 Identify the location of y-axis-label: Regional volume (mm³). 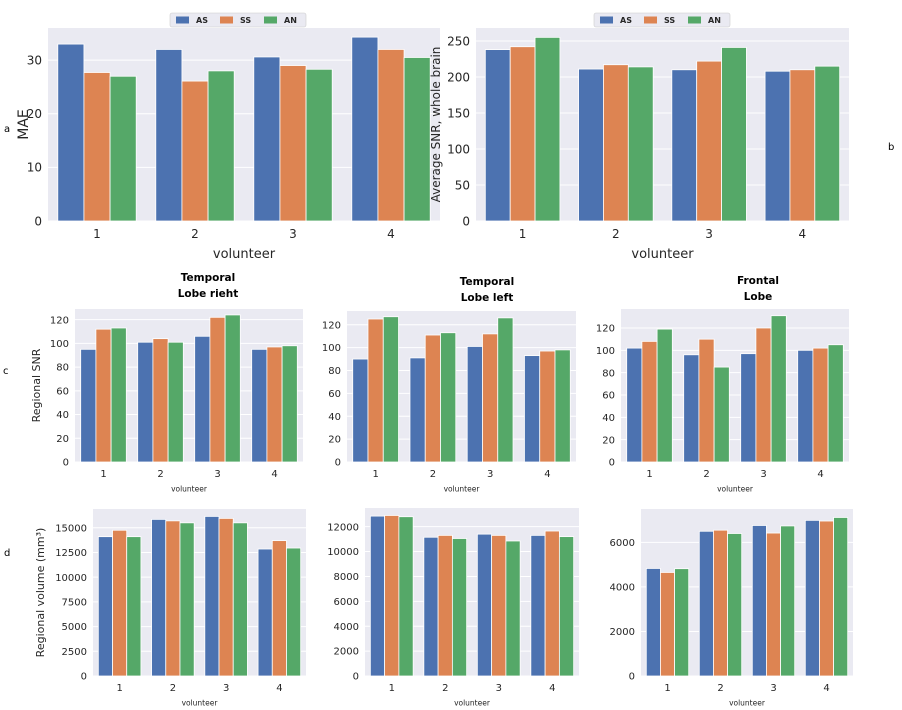
(40, 593).